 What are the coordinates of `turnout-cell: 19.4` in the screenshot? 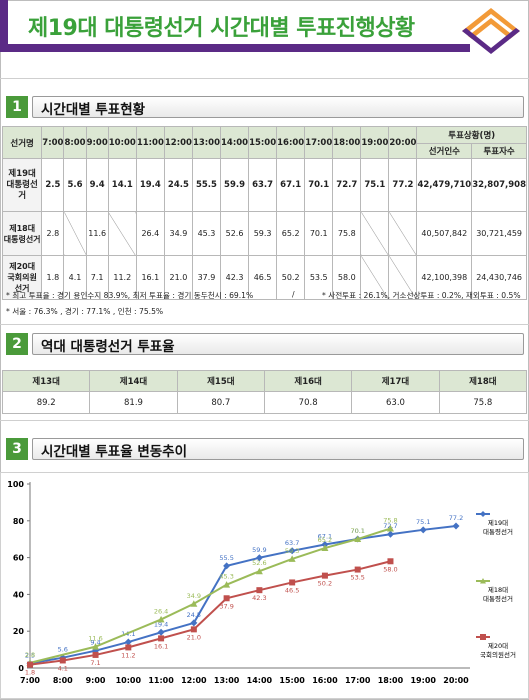 It's located at (150, 185).